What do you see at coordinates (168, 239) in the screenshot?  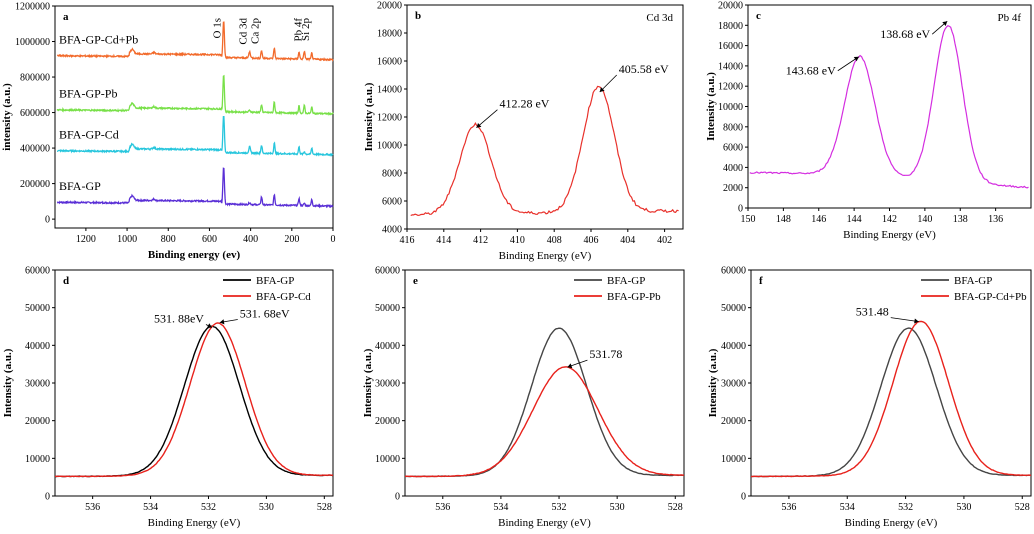 I see `x-tick-label: 800` at bounding box center [168, 239].